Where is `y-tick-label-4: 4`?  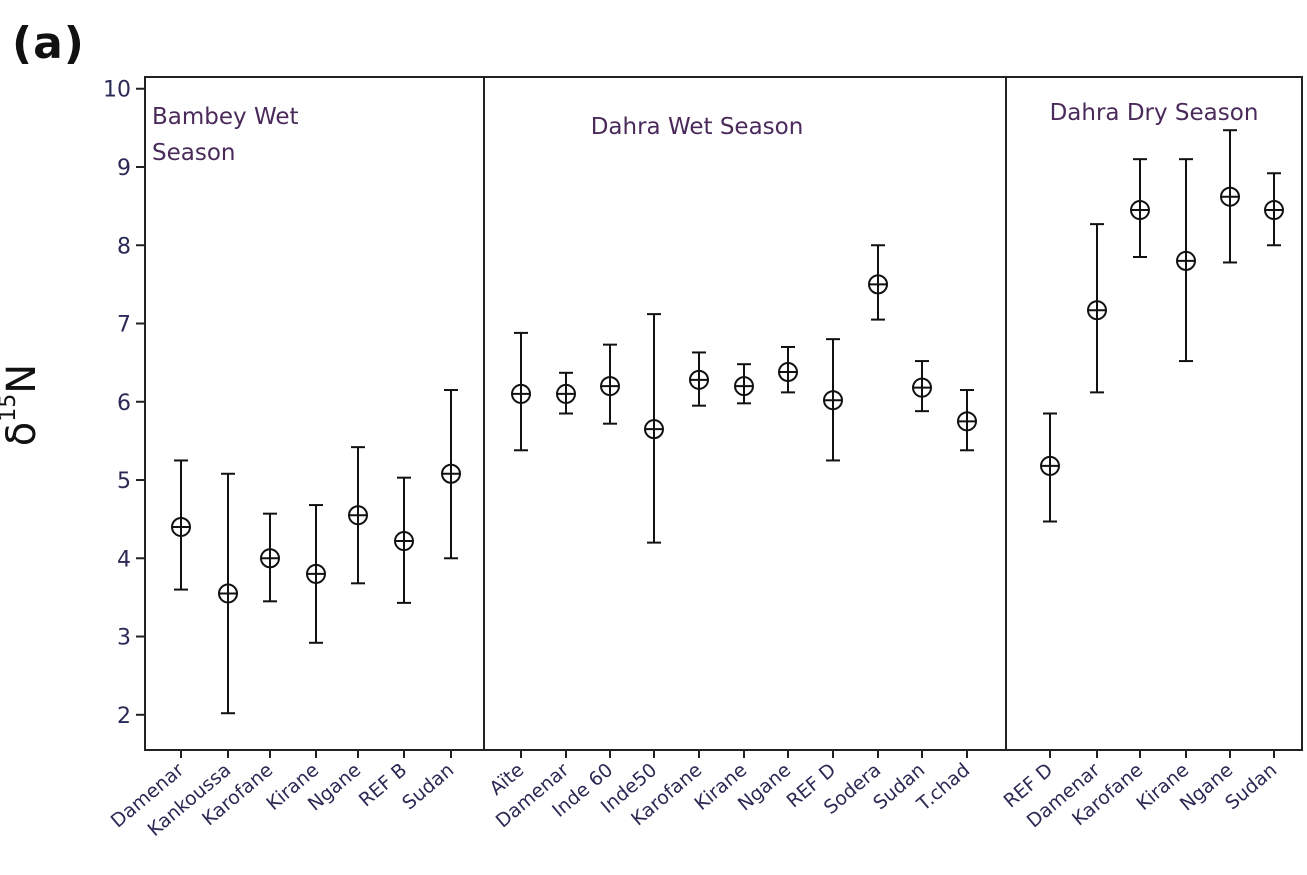
y-tick-label-4: 4 is located at coordinates (124, 559).